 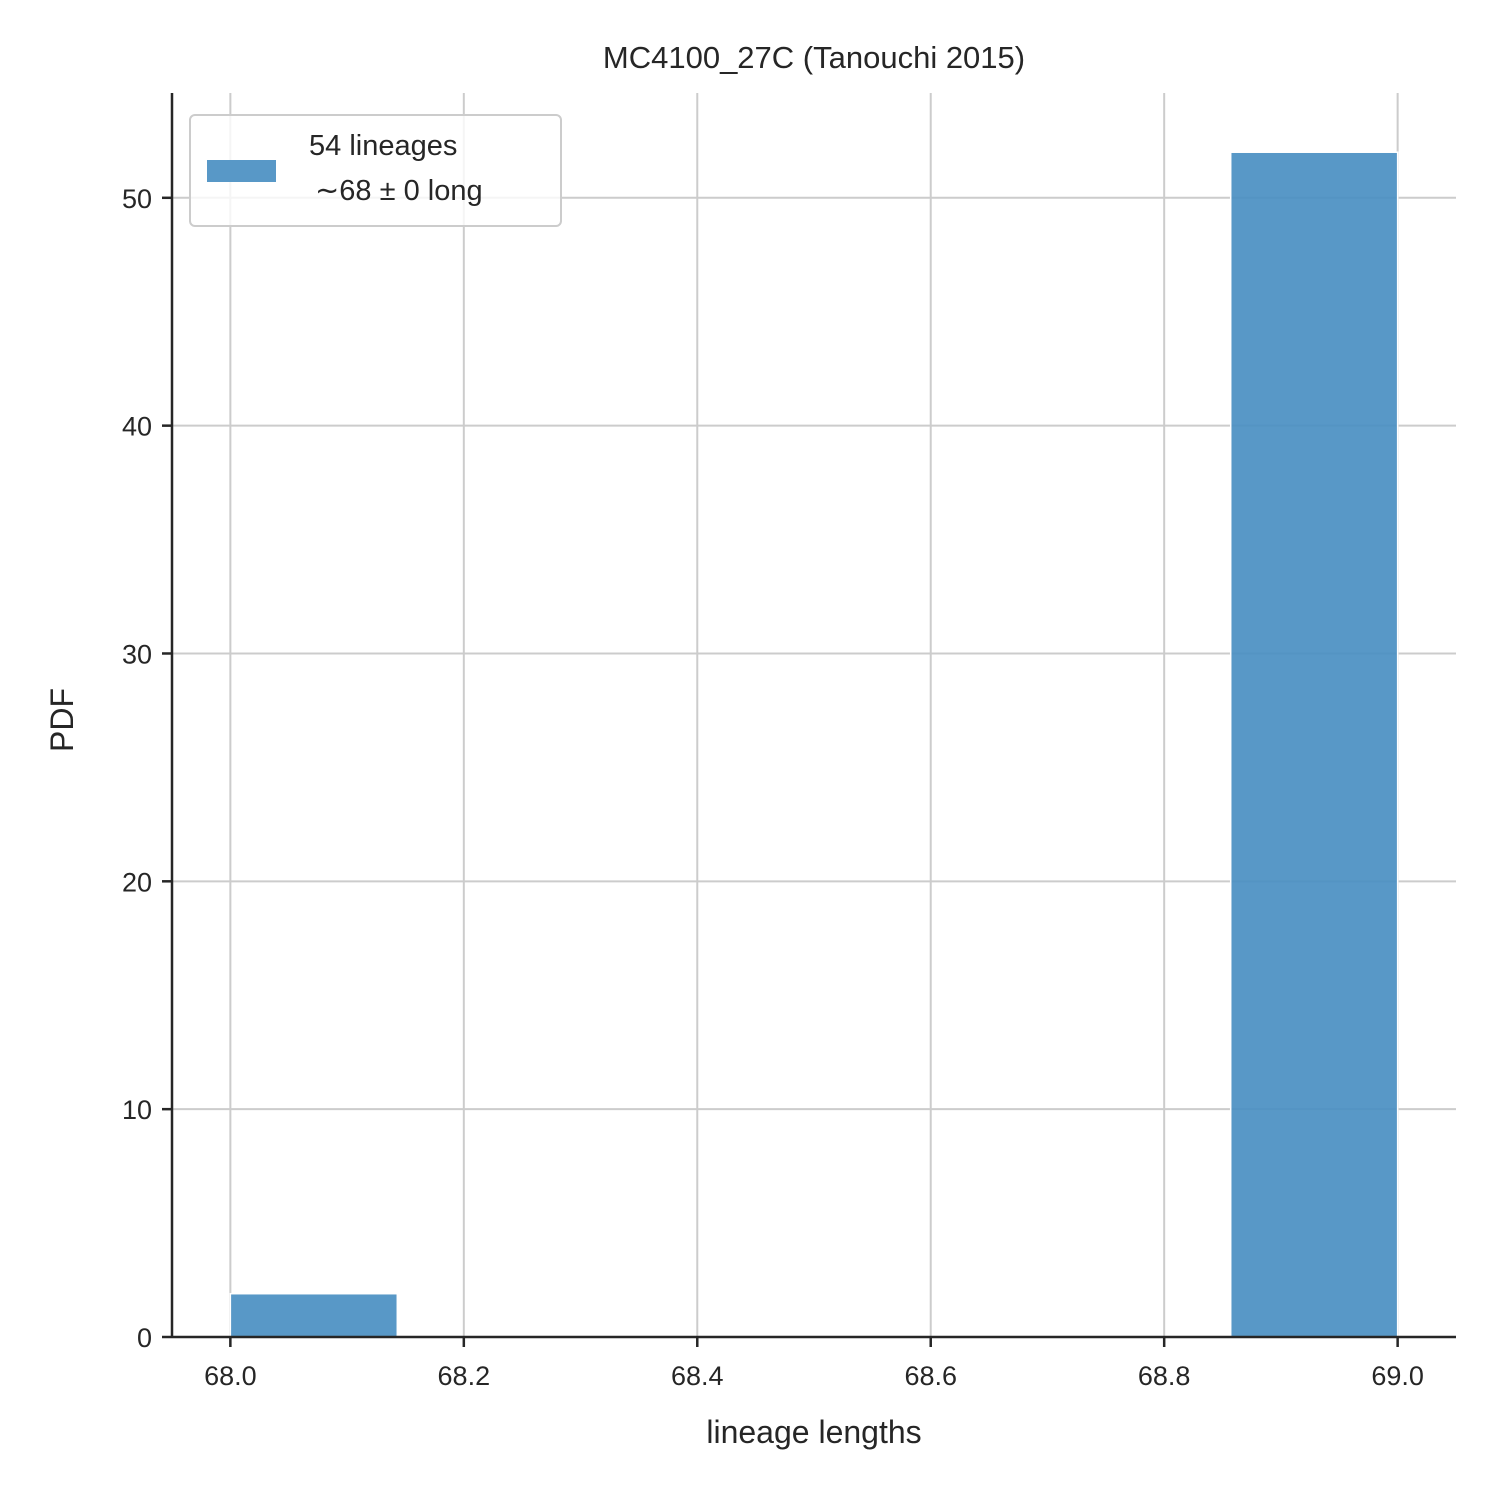 What do you see at coordinates (62, 720) in the screenshot?
I see `y-axis-label: PDF` at bounding box center [62, 720].